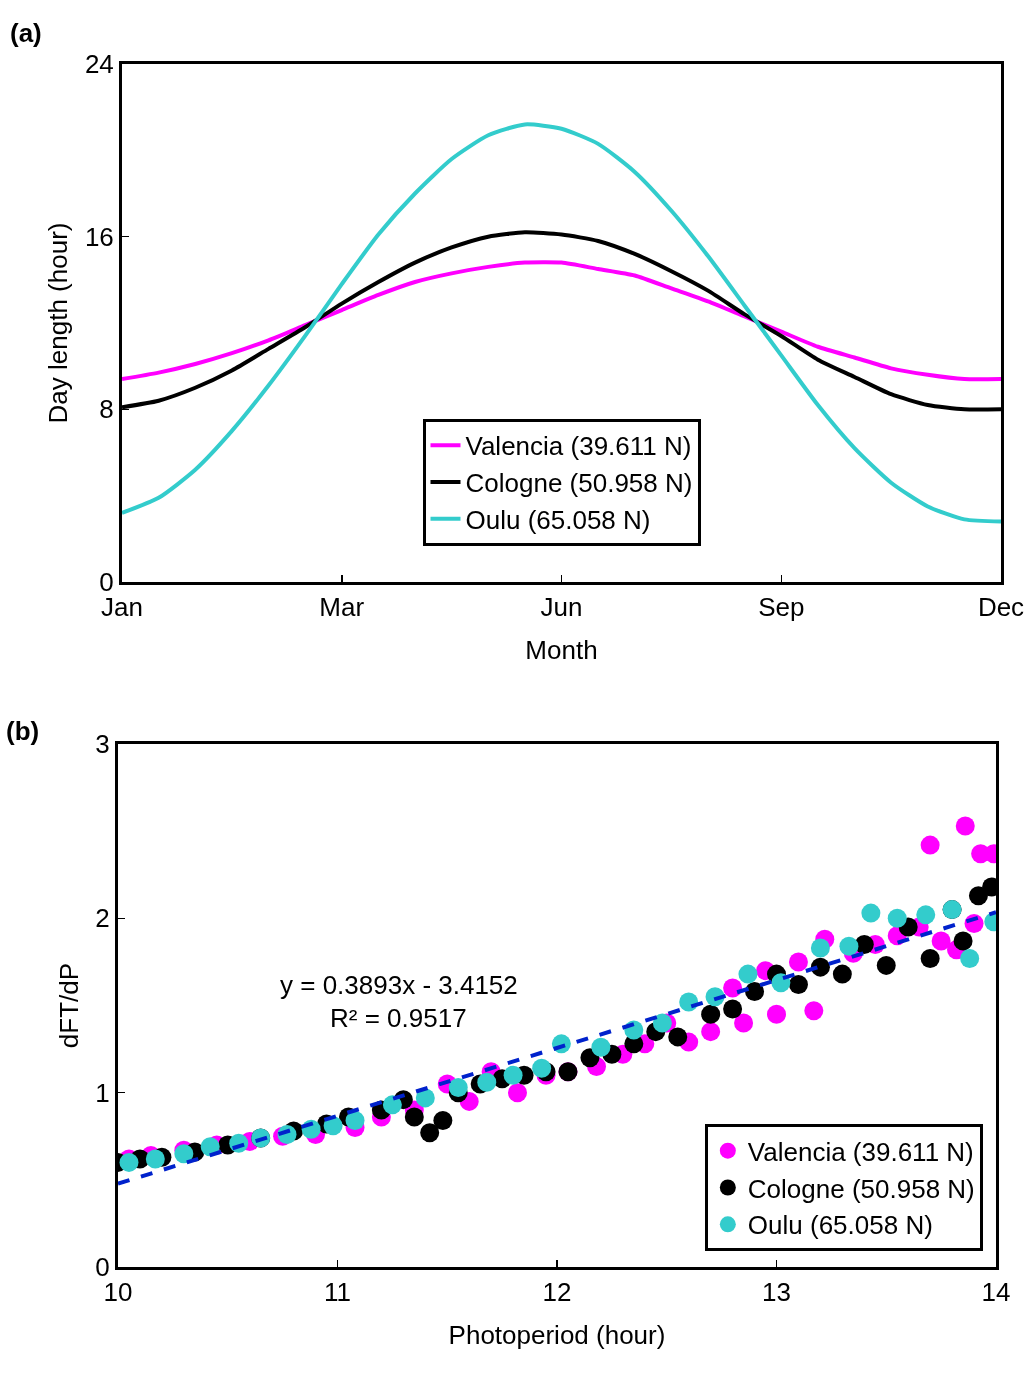 This screenshot has height=1380, width=1035. I want to click on y-tick-label: 1, so click(102, 1092).